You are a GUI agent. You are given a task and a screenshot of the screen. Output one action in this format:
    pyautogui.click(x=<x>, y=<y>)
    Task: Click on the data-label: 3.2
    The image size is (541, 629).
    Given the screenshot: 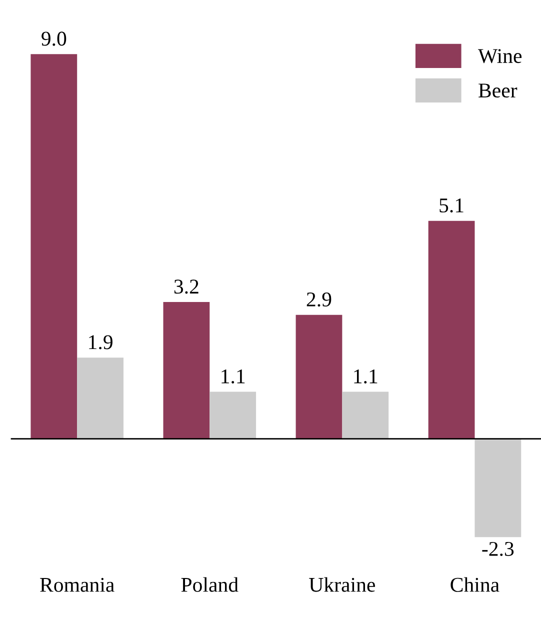 What is the action you would take?
    pyautogui.click(x=186, y=287)
    